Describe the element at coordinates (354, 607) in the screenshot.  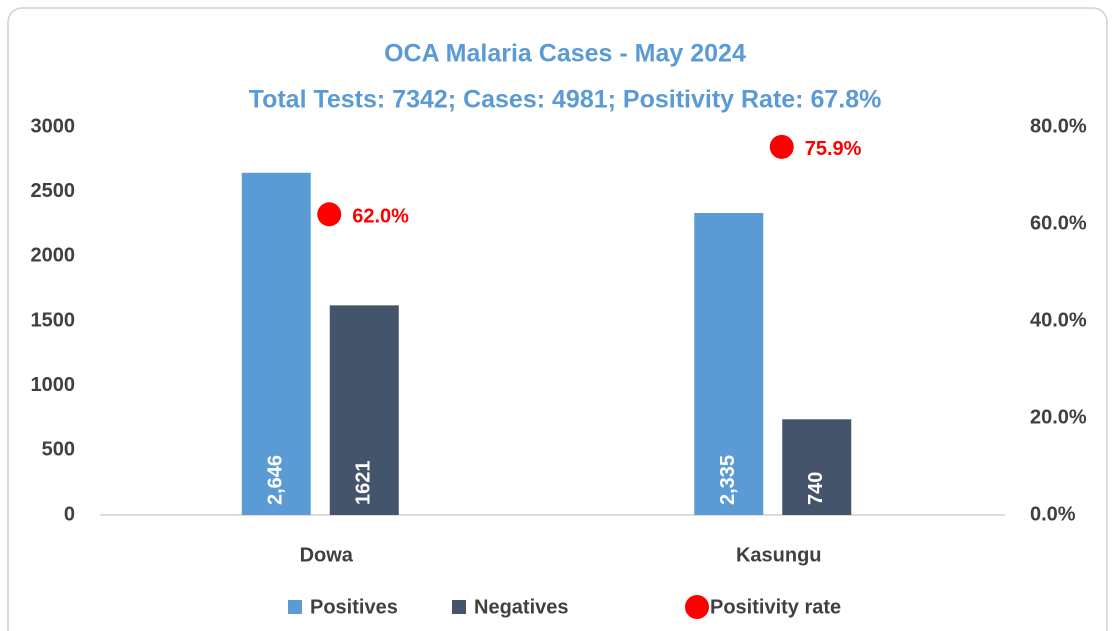
I see `legend-label: Positives` at that location.